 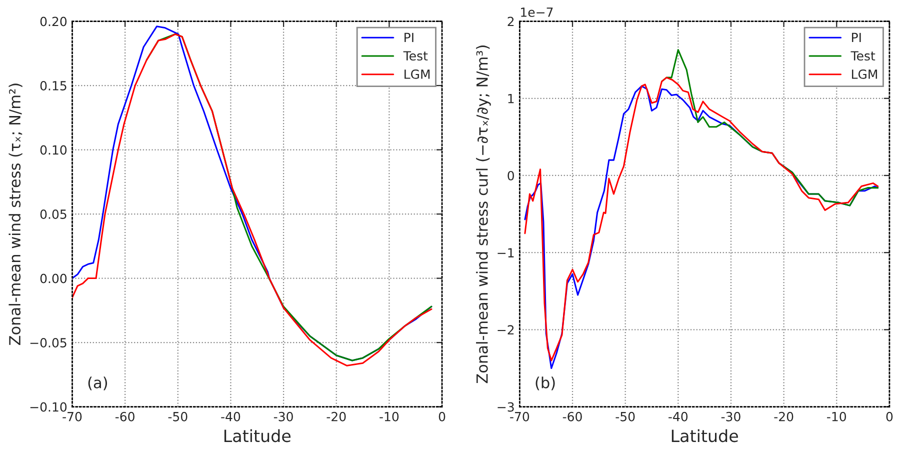 I want to click on y-tick-label: −0.05, so click(x=48, y=343).